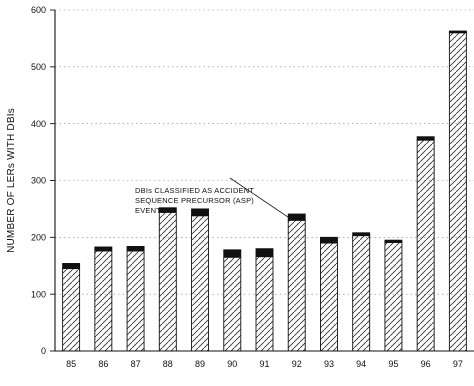 The image size is (474, 386). I want to click on x-tick-label-92: 92, so click(297, 364).